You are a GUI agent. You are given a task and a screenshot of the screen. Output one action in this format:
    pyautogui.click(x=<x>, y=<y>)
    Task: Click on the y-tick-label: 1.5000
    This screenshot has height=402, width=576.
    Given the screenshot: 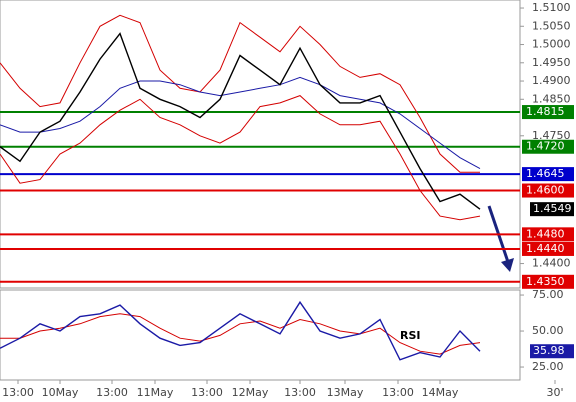 What is the action you would take?
    pyautogui.click(x=551, y=44)
    